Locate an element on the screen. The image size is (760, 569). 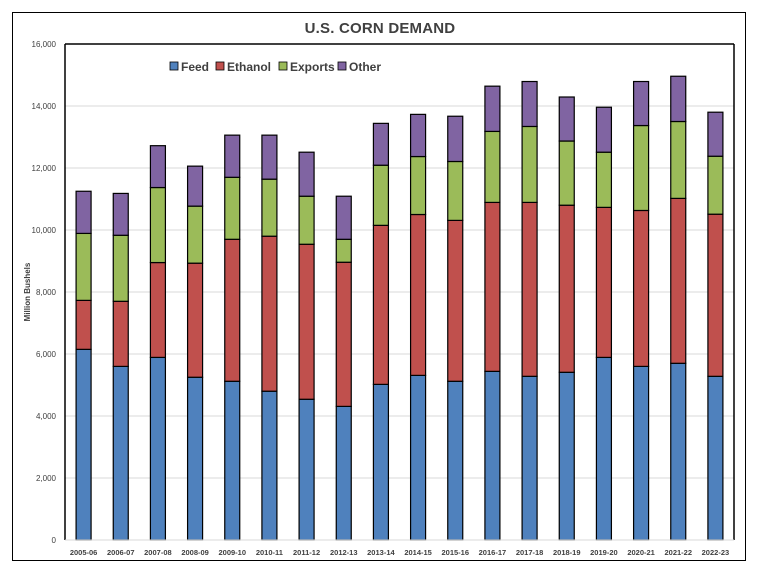
x-tick-label: 2010-11 is located at coordinates (269, 552).